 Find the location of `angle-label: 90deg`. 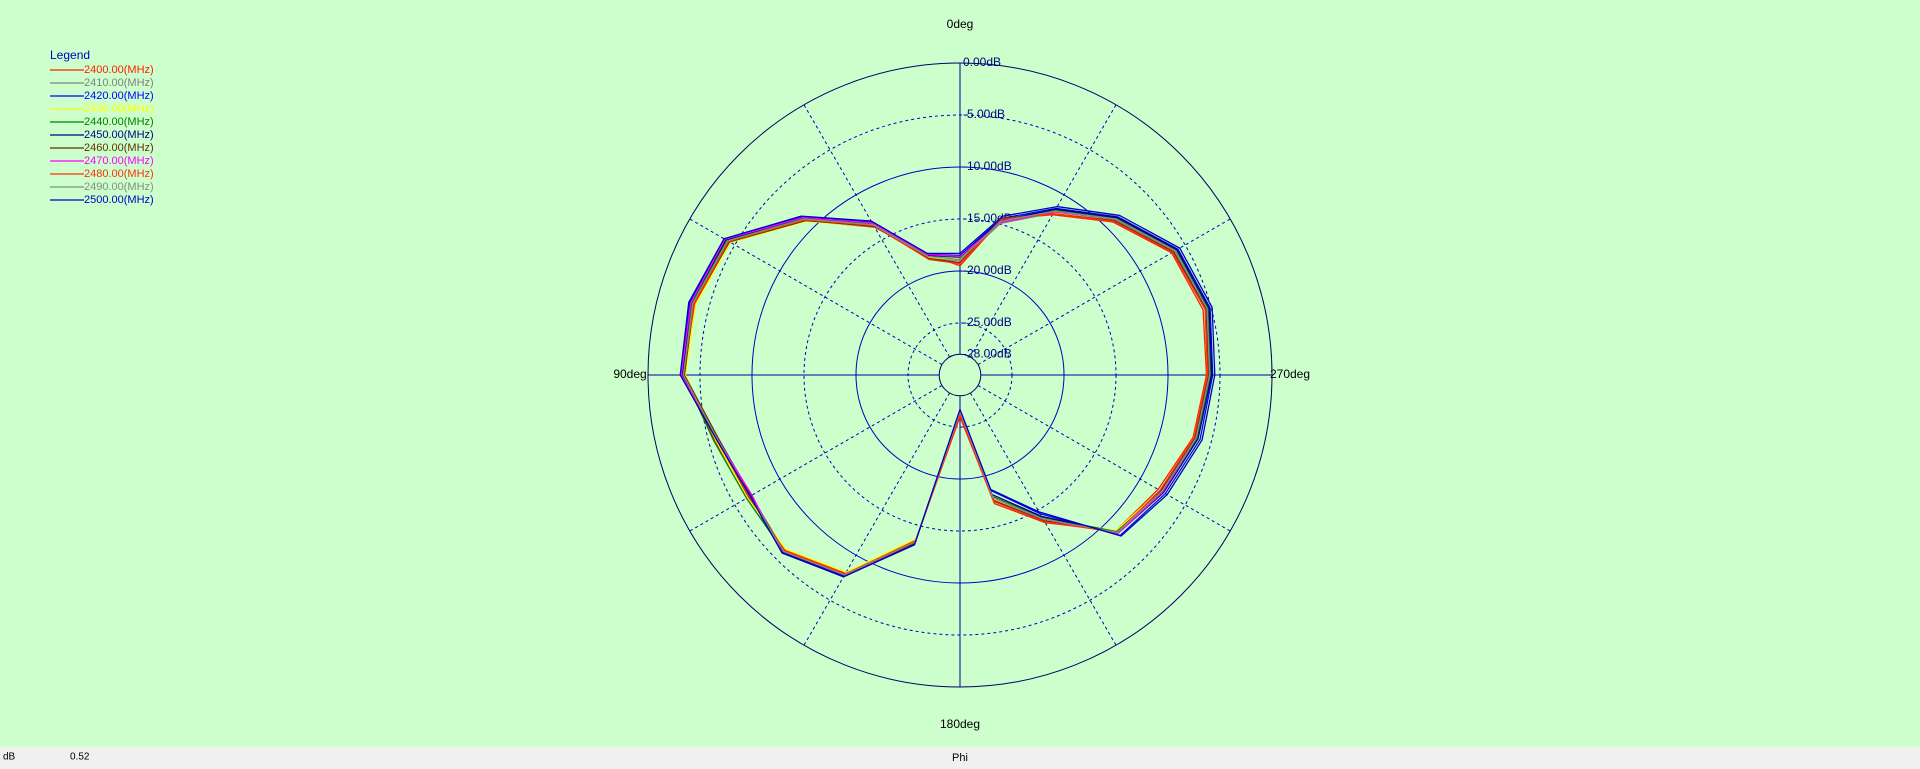

angle-label: 90deg is located at coordinates (629, 374).